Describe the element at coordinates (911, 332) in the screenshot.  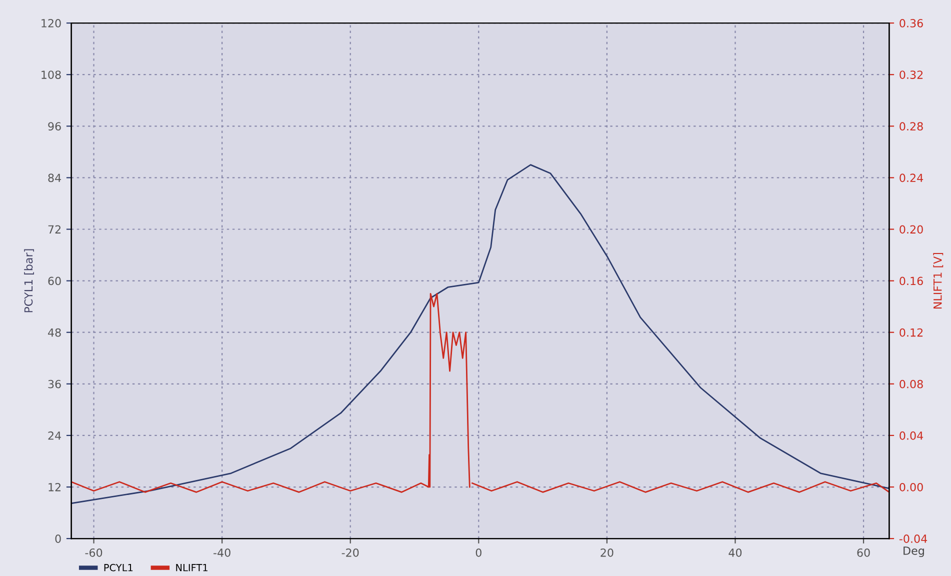
I see `y2-tick-label: 0.12` at that location.